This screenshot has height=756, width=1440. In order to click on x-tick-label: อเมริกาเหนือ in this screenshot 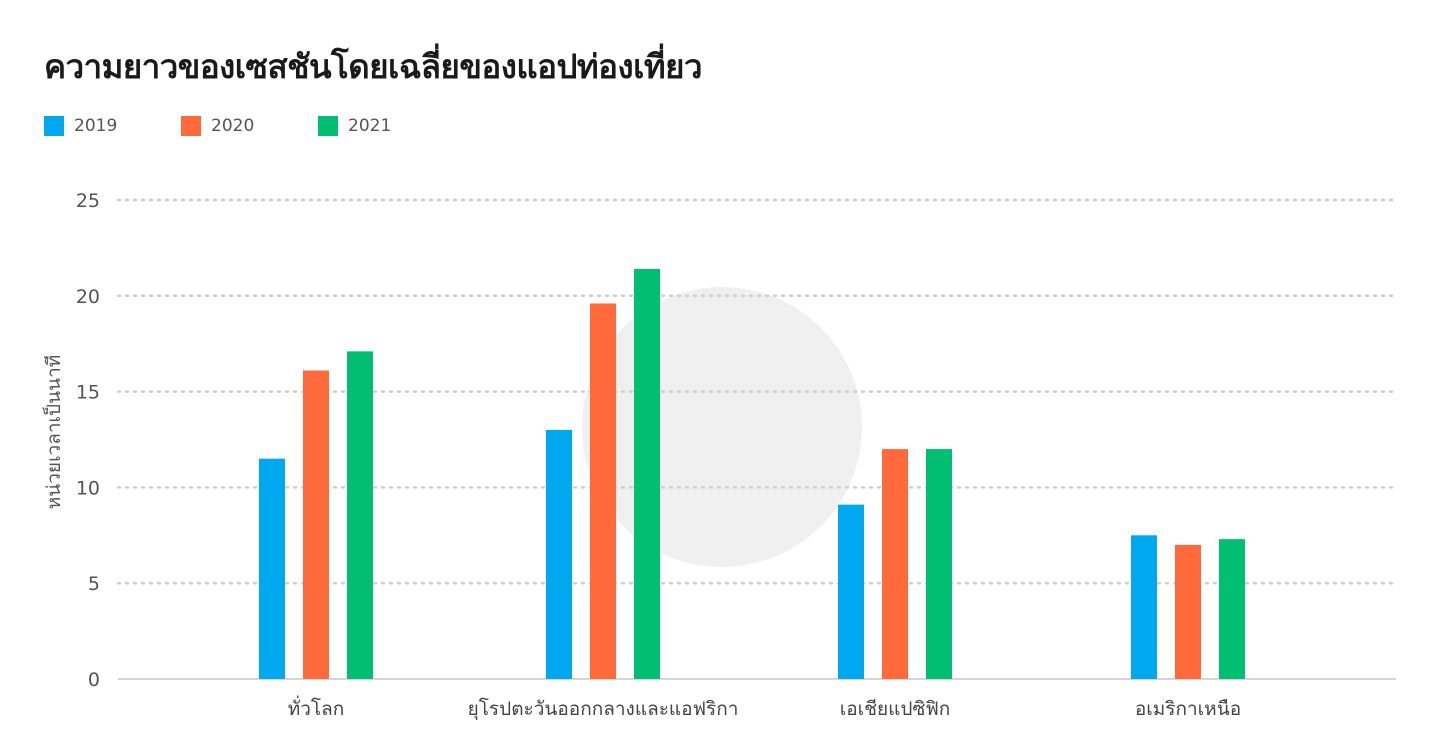, I will do `click(1188, 709)`.